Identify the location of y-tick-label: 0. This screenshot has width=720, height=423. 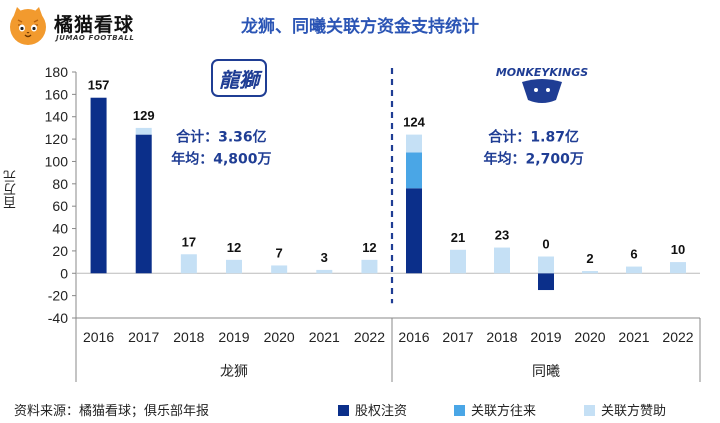
(64, 273).